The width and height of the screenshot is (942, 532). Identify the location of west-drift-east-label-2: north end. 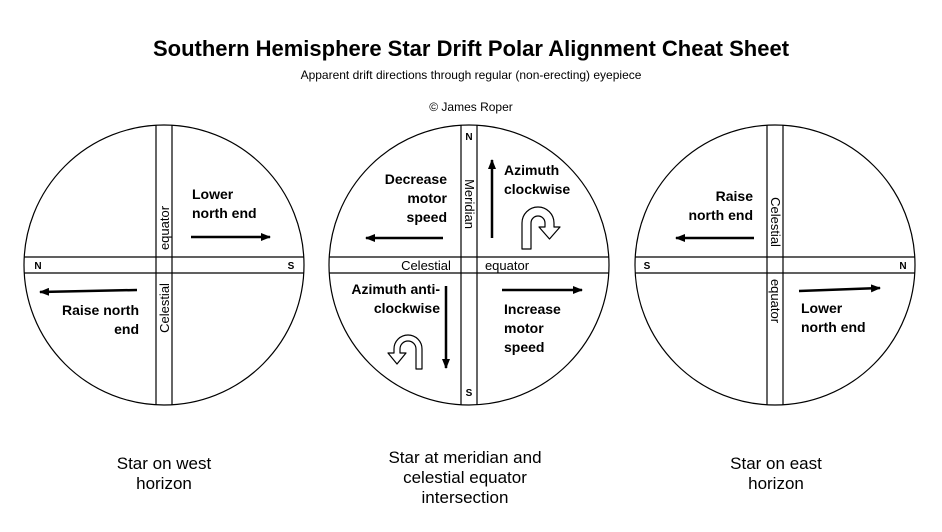
(224, 213).